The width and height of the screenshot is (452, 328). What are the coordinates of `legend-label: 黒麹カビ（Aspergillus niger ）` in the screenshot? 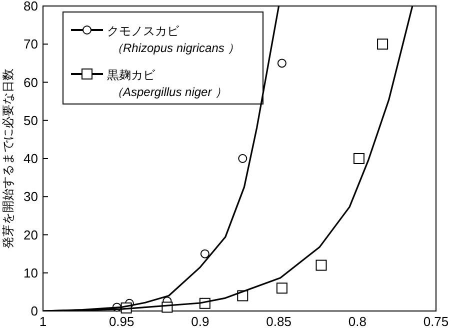 It's located at (167, 83).